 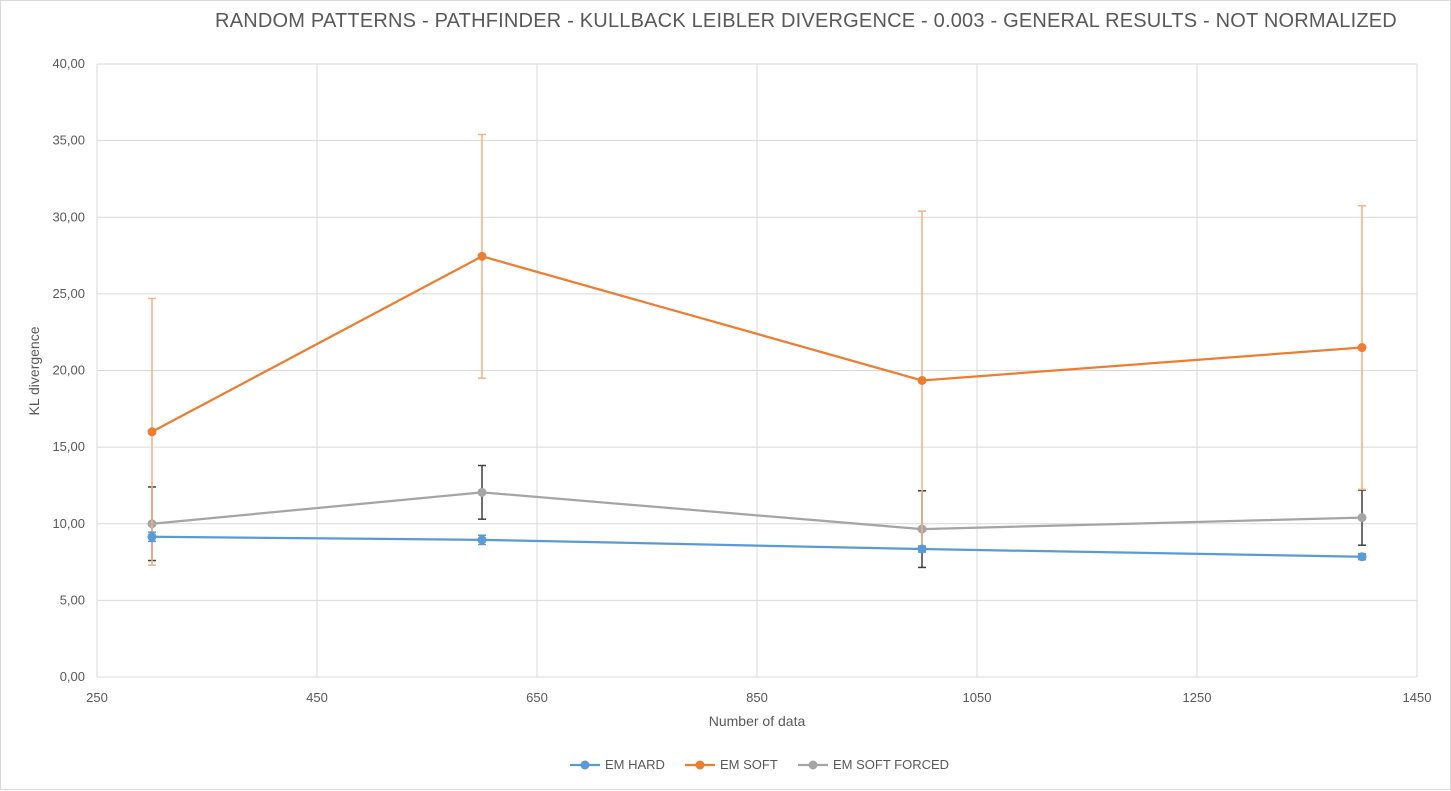 I want to click on y-tick-label: 10,00, so click(x=68, y=523).